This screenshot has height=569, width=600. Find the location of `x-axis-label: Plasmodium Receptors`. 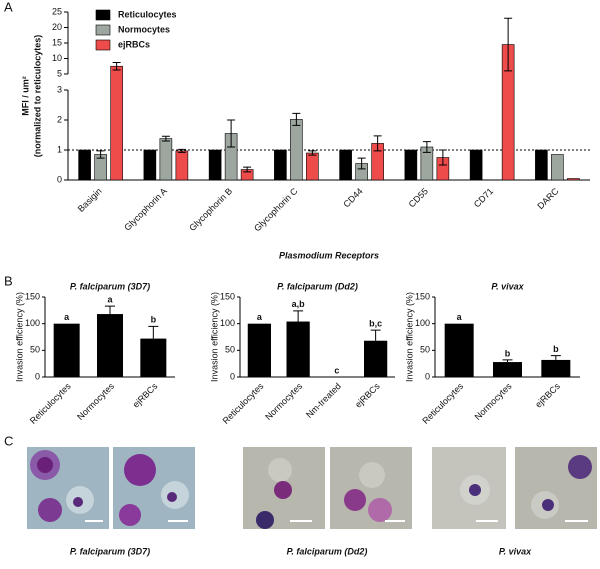

x-axis-label: Plasmodium Receptors is located at coordinates (329, 255).